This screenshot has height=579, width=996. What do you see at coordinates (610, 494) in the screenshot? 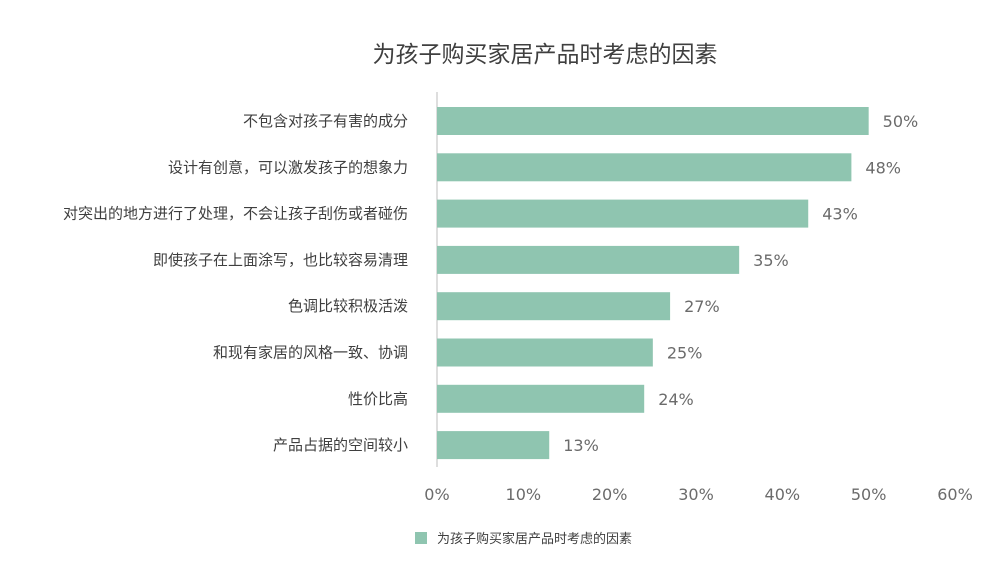
I see `x-tick-label: 20%` at bounding box center [610, 494].